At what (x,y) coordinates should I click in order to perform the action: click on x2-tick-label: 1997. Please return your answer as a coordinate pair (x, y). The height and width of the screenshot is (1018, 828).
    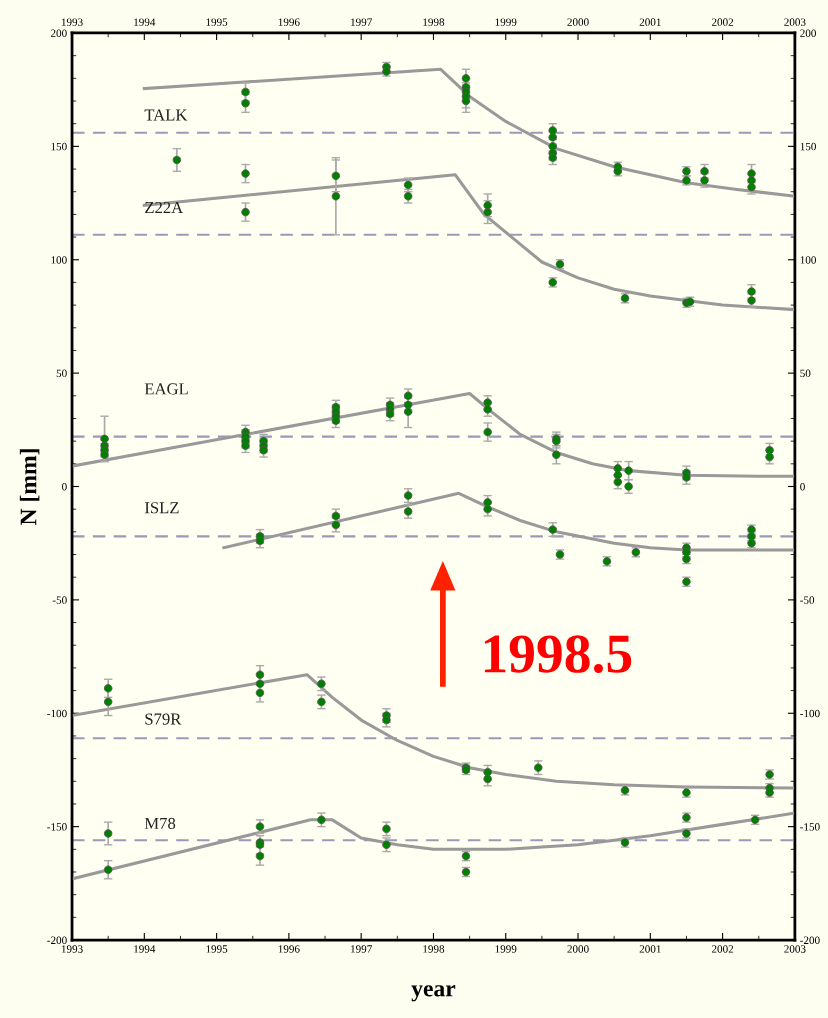
    Looking at the image, I should click on (361, 22).